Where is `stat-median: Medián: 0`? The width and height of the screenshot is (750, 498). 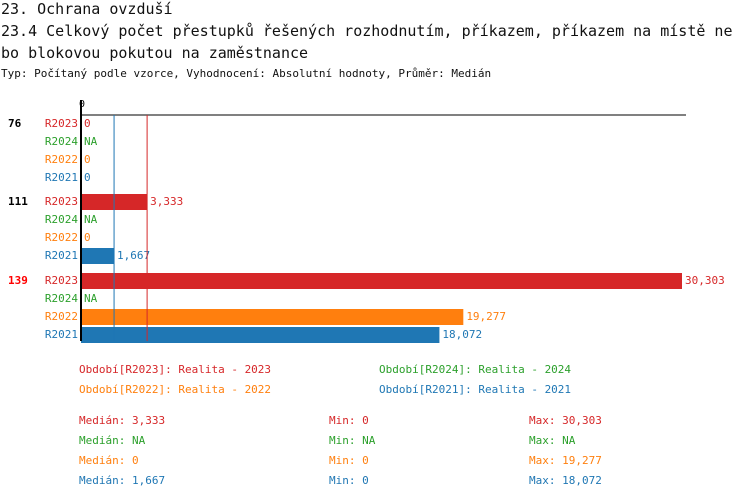 stat-median: Medián: 0 is located at coordinates (109, 460).